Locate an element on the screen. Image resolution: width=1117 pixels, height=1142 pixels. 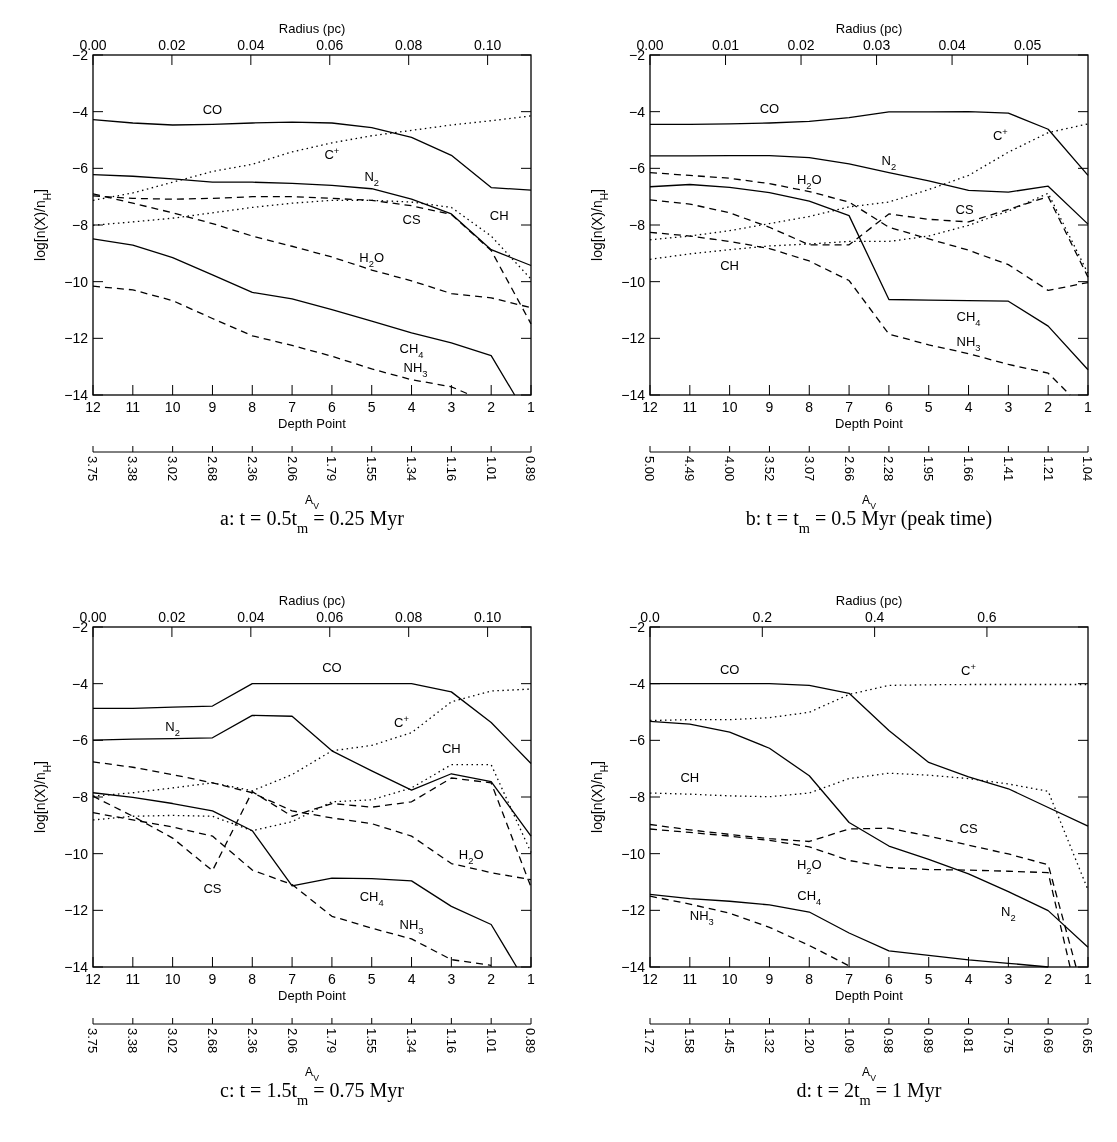
category-label: 3.02 is located at coordinates (173, 469).